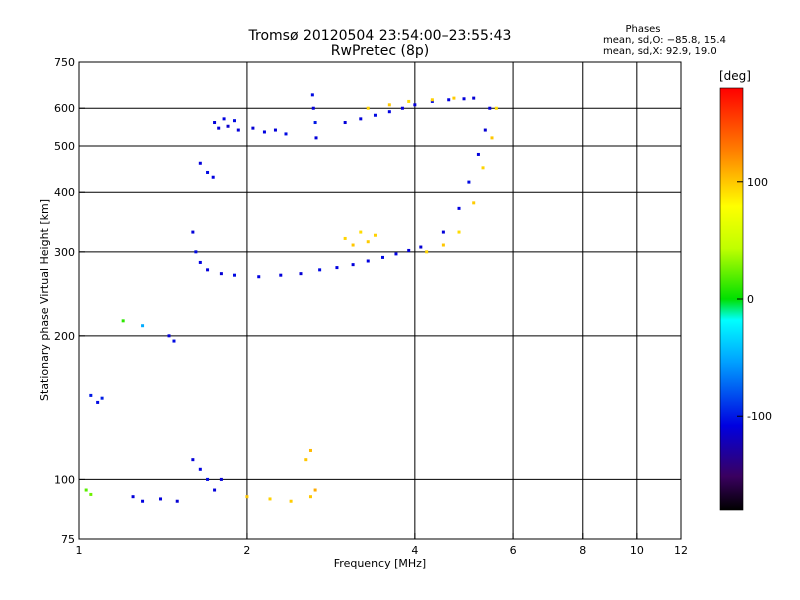 Image resolution: width=800 pixels, height=600 pixels. I want to click on stats-line-x: mean, sd,X: 92.9, 19.0, so click(660, 51).